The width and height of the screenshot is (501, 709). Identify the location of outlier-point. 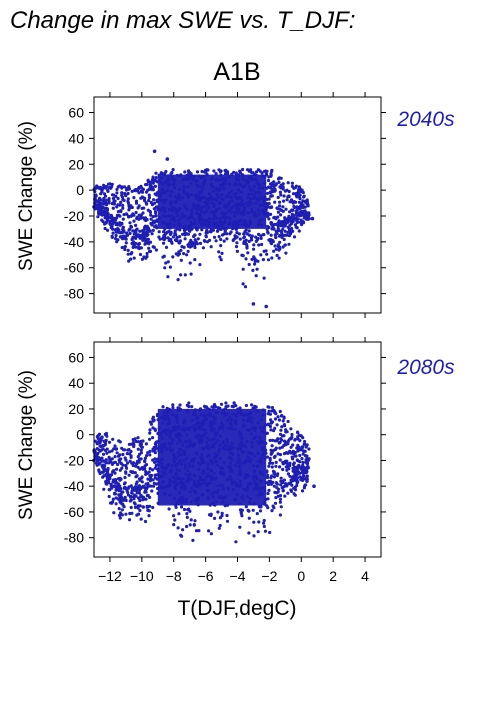
(266, 306).